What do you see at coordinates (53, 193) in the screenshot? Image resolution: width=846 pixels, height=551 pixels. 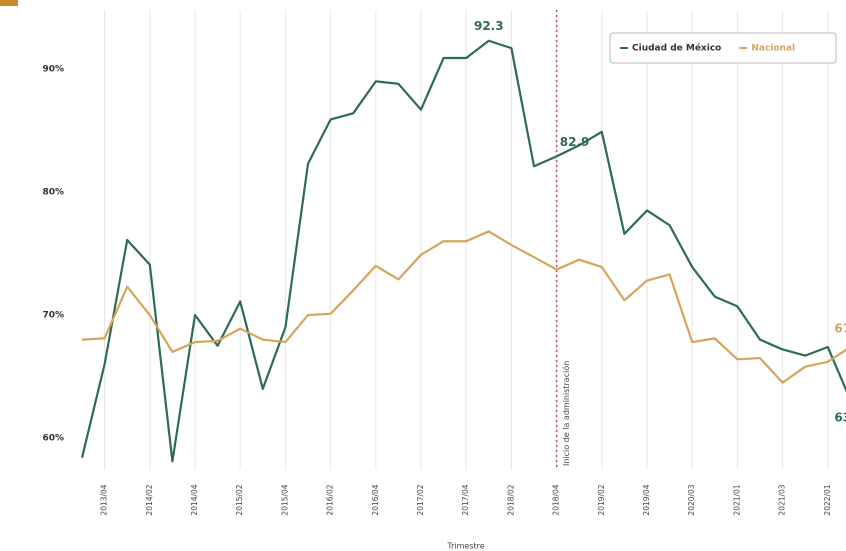 I see `y-tick-label: 80%` at bounding box center [53, 193].